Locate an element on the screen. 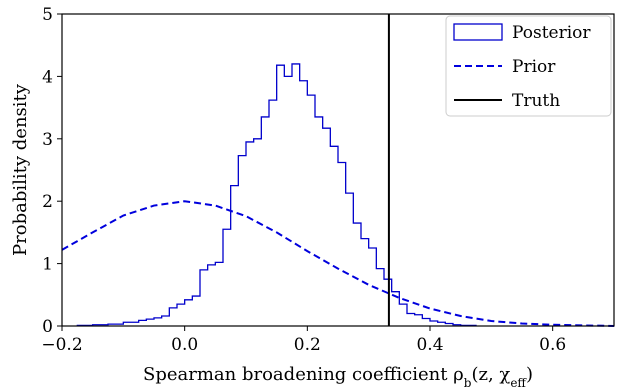 Image resolution: width=618 pixels, height=389 pixels. x-axis-label-close: ) is located at coordinates (529, 374).